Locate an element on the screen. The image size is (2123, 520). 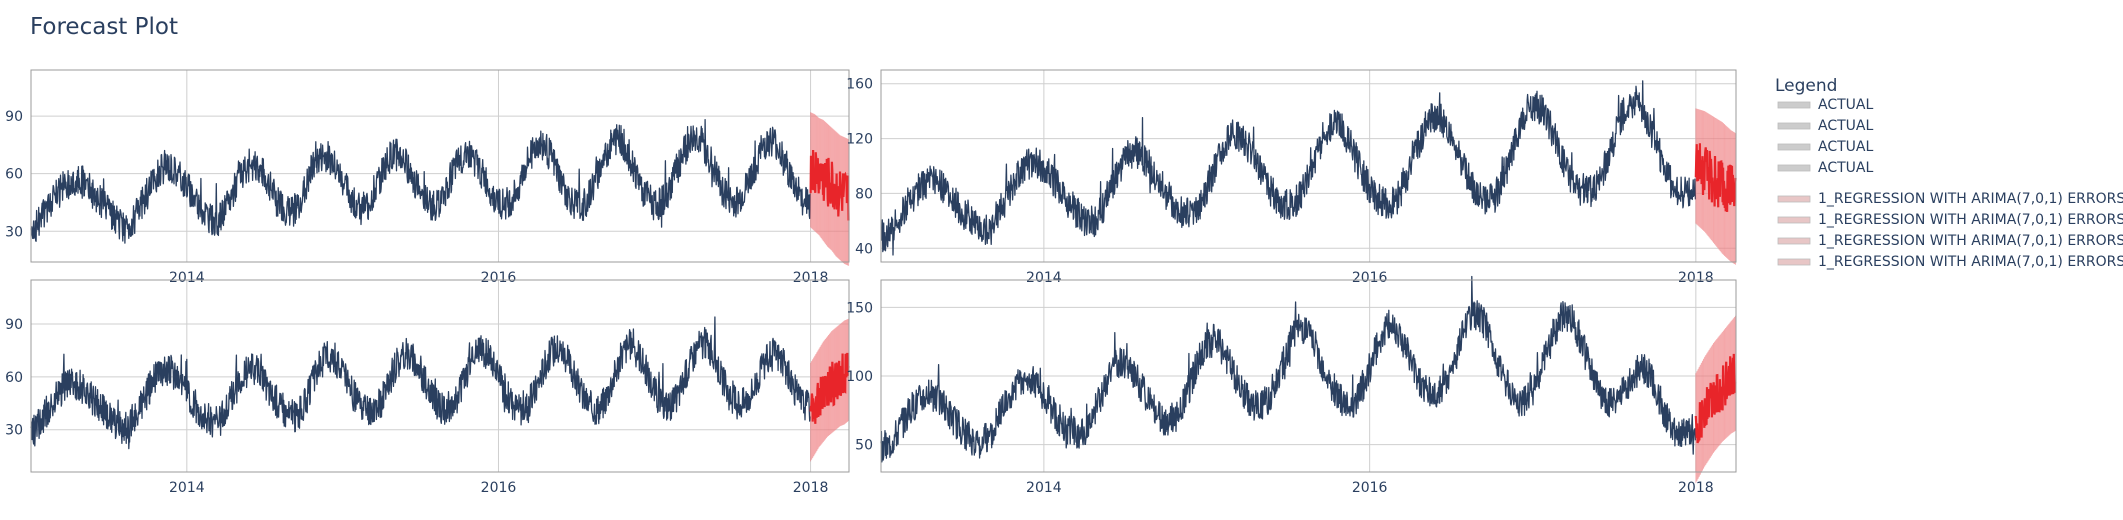
y-tick-label: 160 is located at coordinates (859, 85).